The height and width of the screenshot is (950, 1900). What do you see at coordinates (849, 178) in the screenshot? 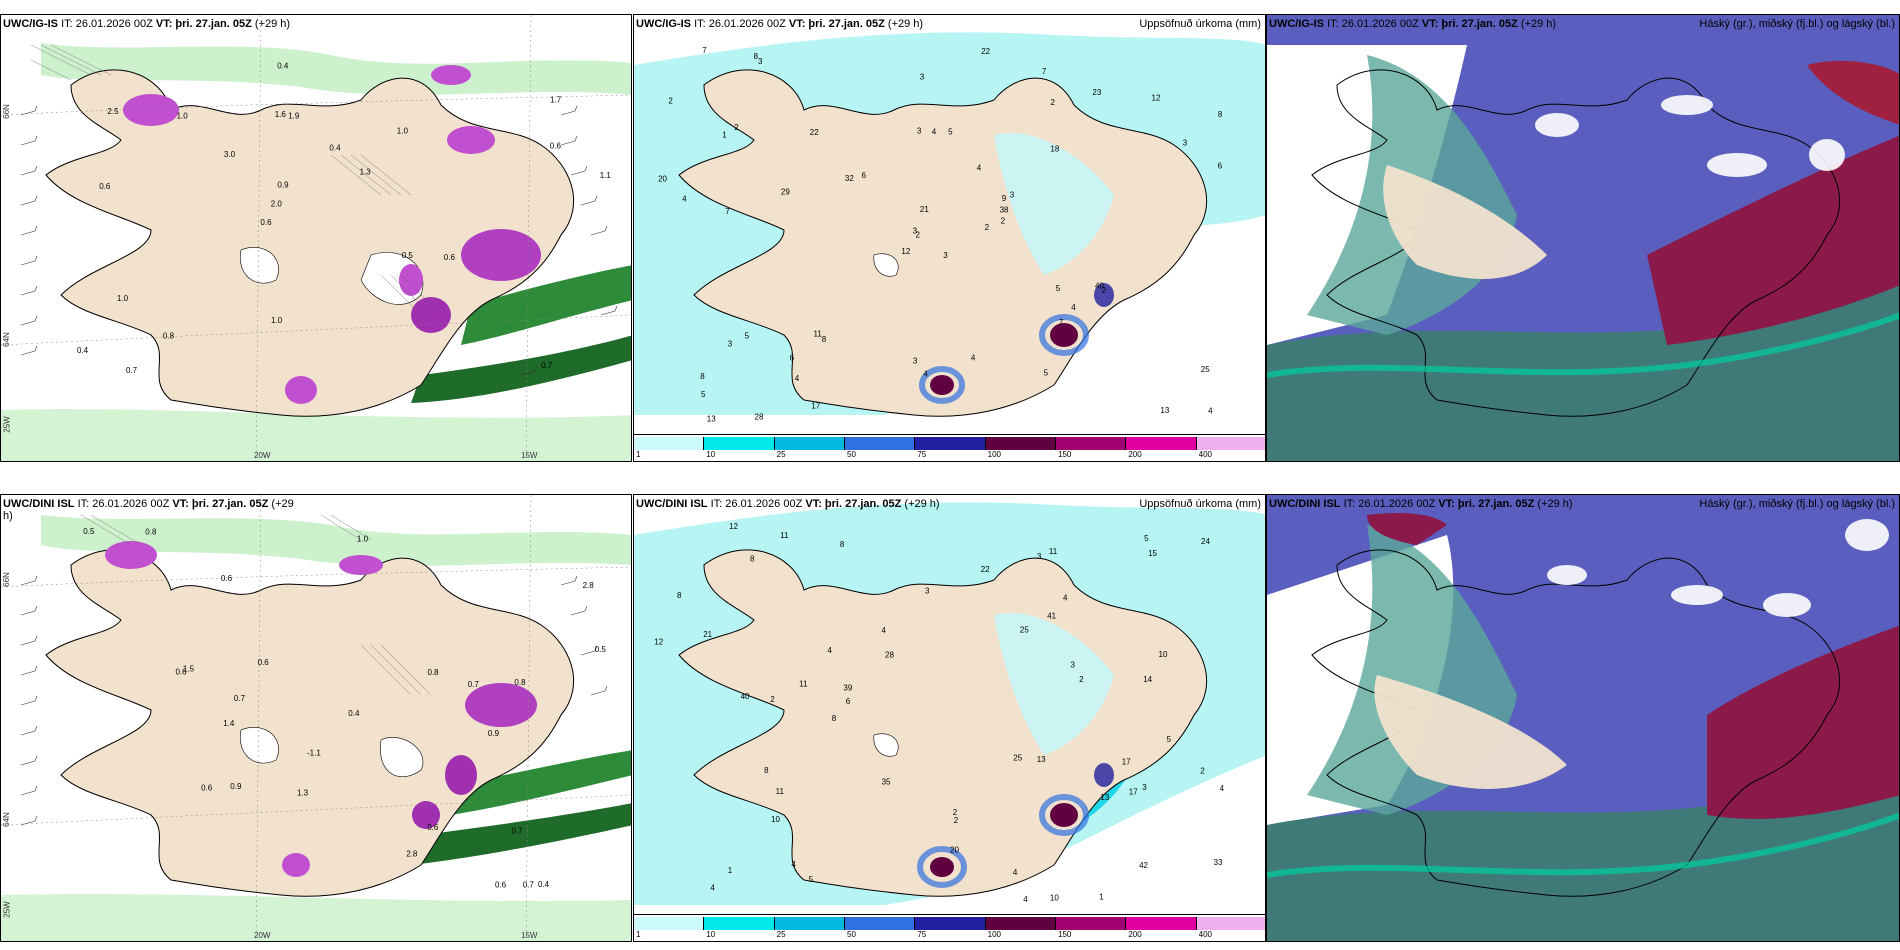
I see `precip-value-label: 32` at bounding box center [849, 178].